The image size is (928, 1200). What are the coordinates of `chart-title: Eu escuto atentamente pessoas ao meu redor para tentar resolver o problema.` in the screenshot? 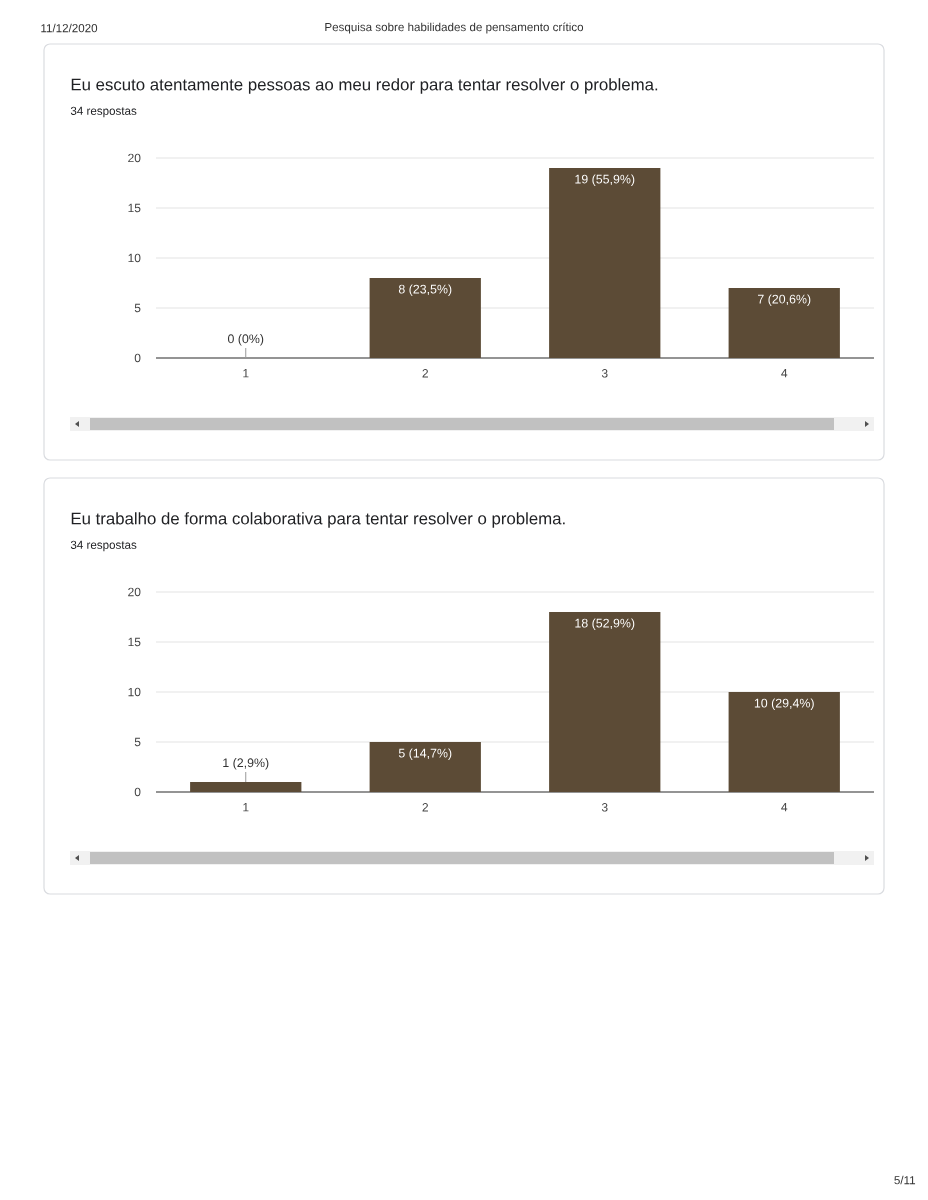 It's located at (364, 86).